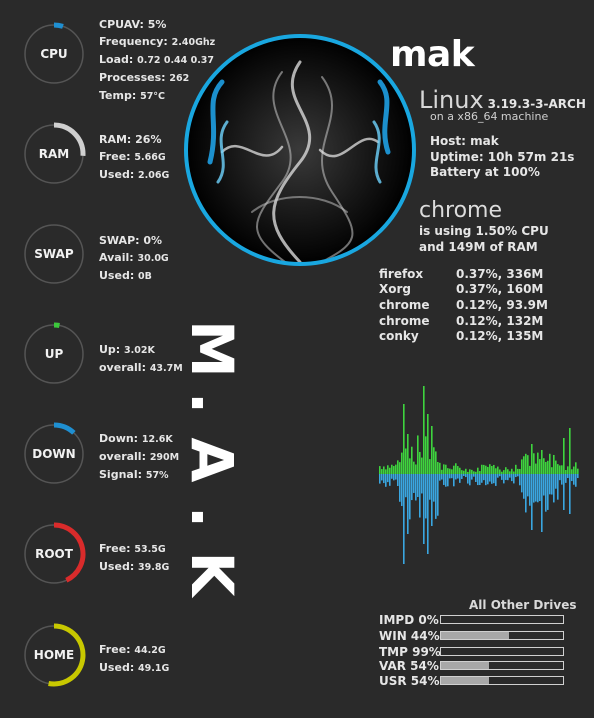 The height and width of the screenshot is (718, 594). I want to click on process-name: Xorg, so click(395, 289).